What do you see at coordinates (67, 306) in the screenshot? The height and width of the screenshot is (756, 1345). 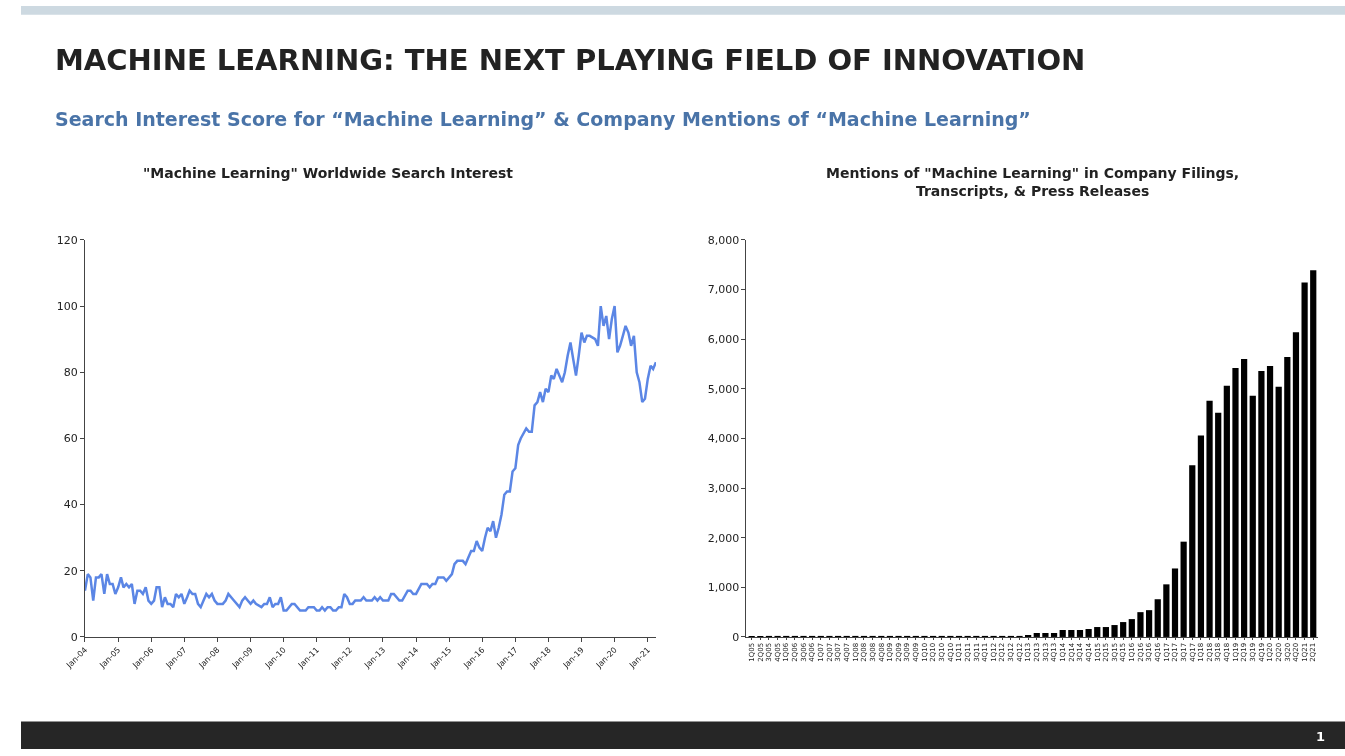 I see `y-tick-label: 100` at bounding box center [67, 306].